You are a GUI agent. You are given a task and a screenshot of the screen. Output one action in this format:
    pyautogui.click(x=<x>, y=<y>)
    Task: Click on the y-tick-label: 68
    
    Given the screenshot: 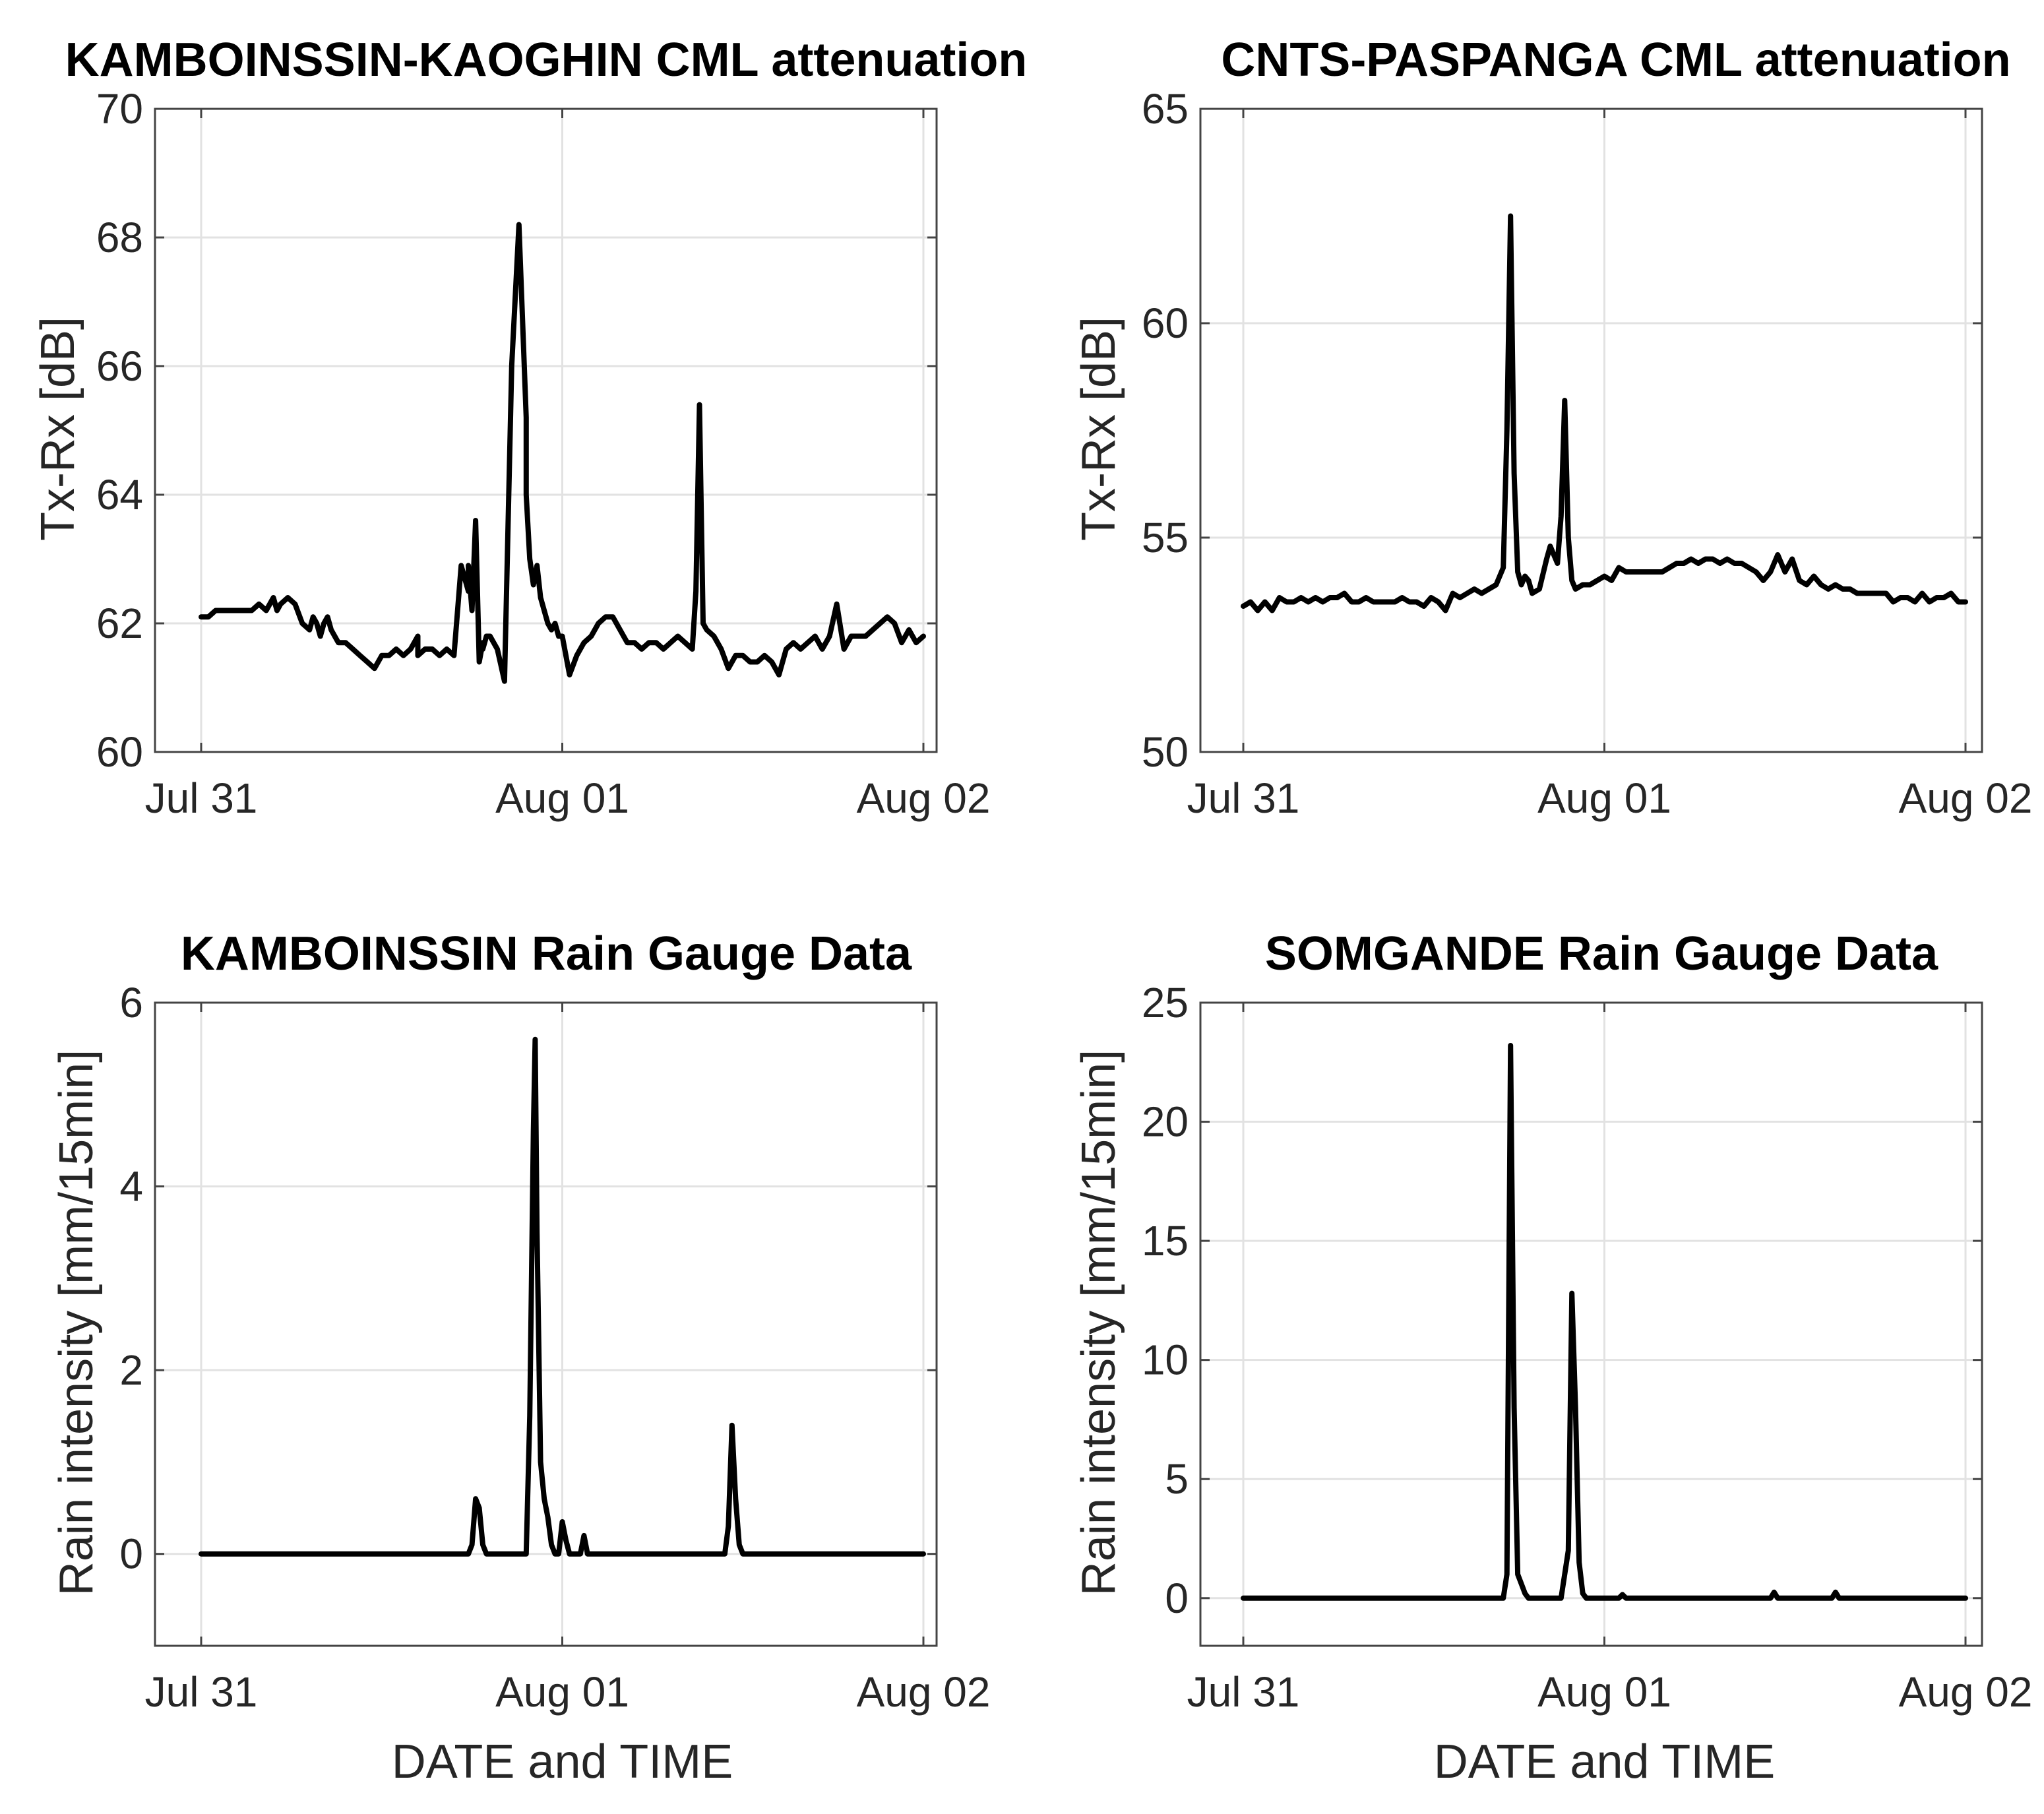 What is the action you would take?
    pyautogui.click(x=119, y=238)
    